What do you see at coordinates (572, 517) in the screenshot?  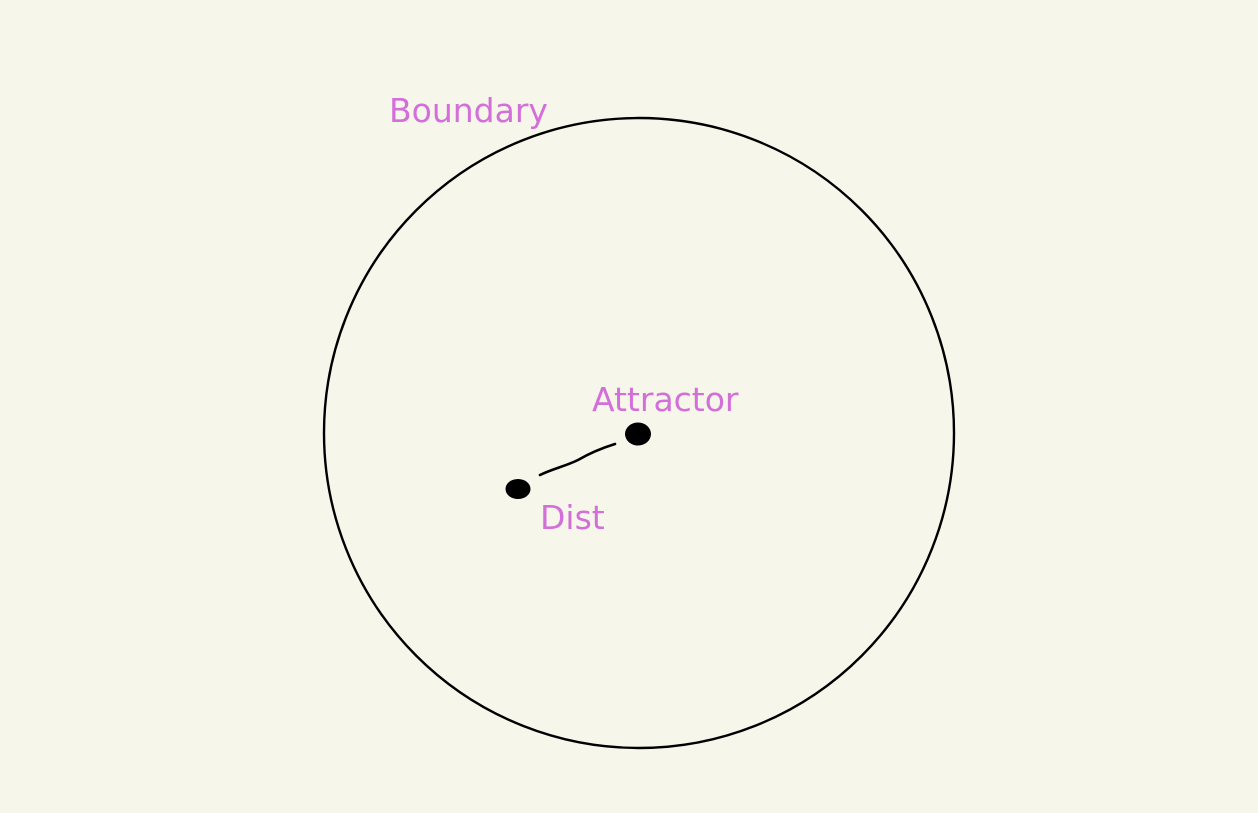 I see `dist-label: Dist` at bounding box center [572, 517].